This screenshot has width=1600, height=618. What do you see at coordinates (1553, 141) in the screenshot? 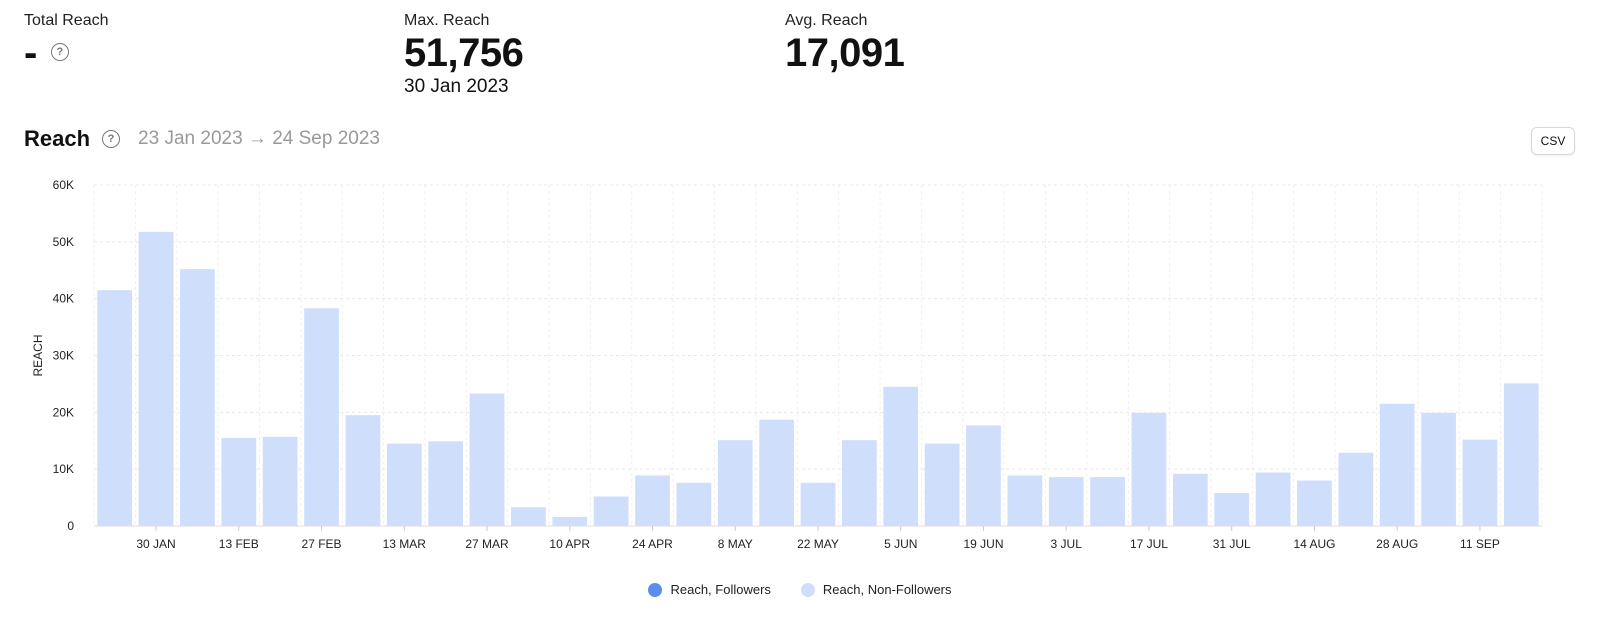
I see `csv-export-button: CSV` at bounding box center [1553, 141].